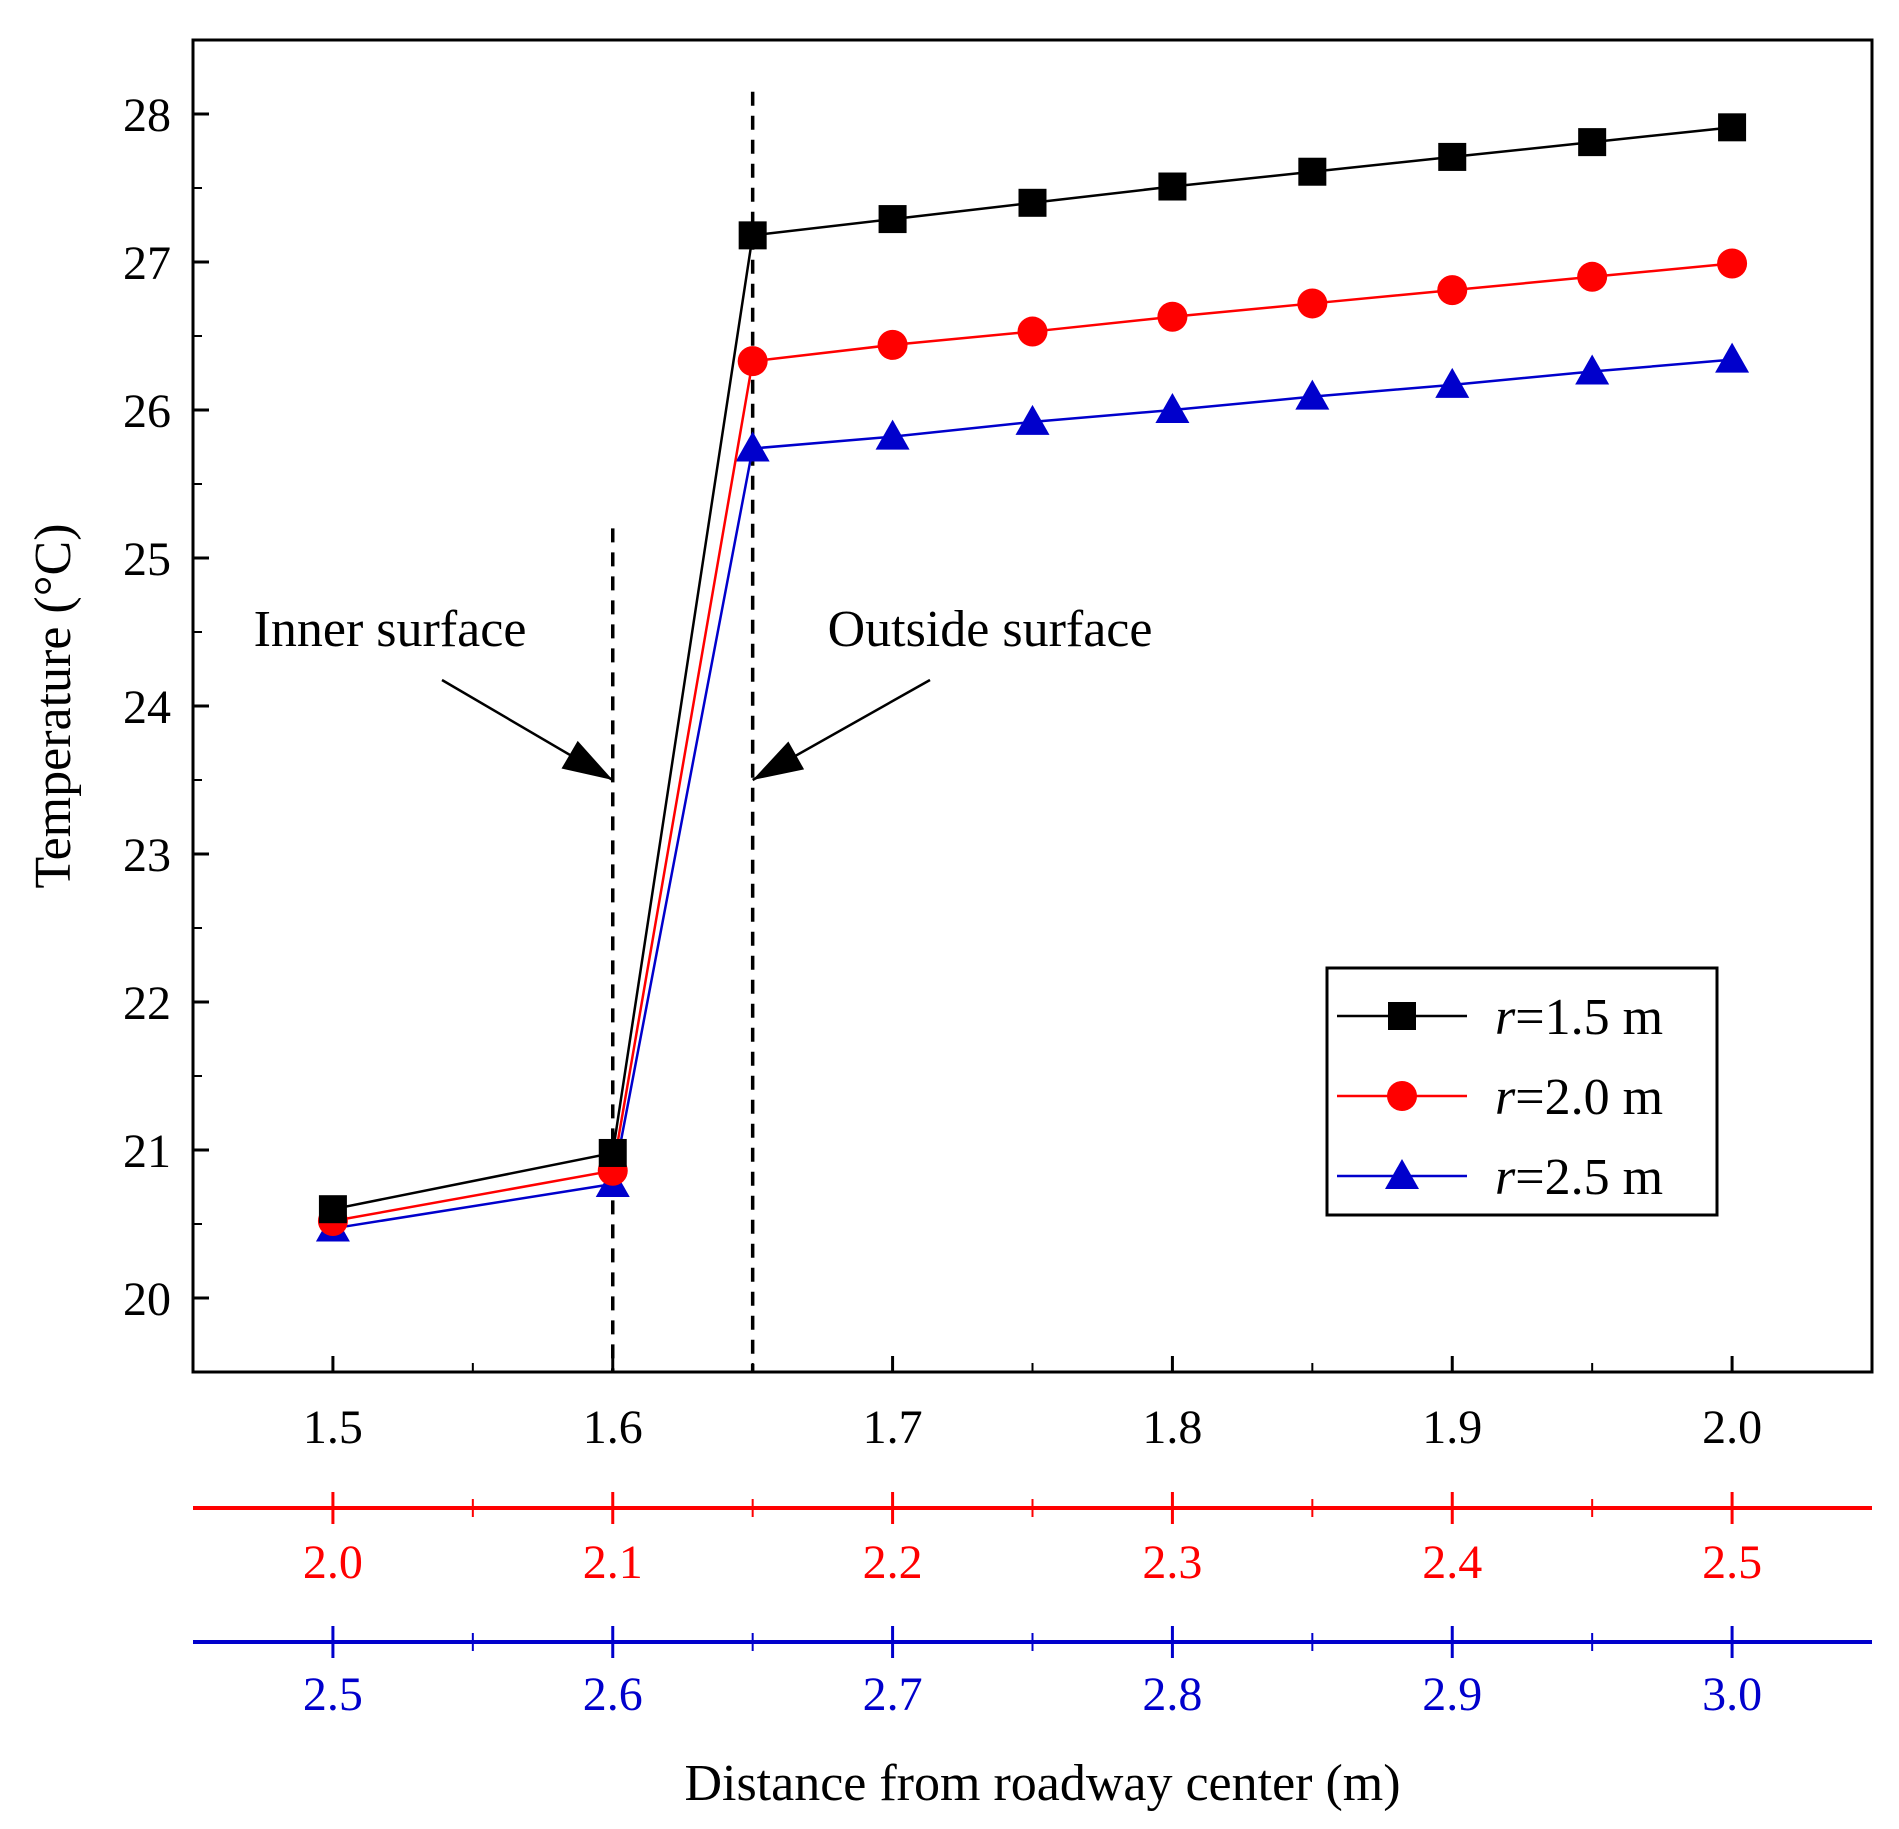  Describe the element at coordinates (147, 411) in the screenshot. I see `y-tick-label: 26` at that location.